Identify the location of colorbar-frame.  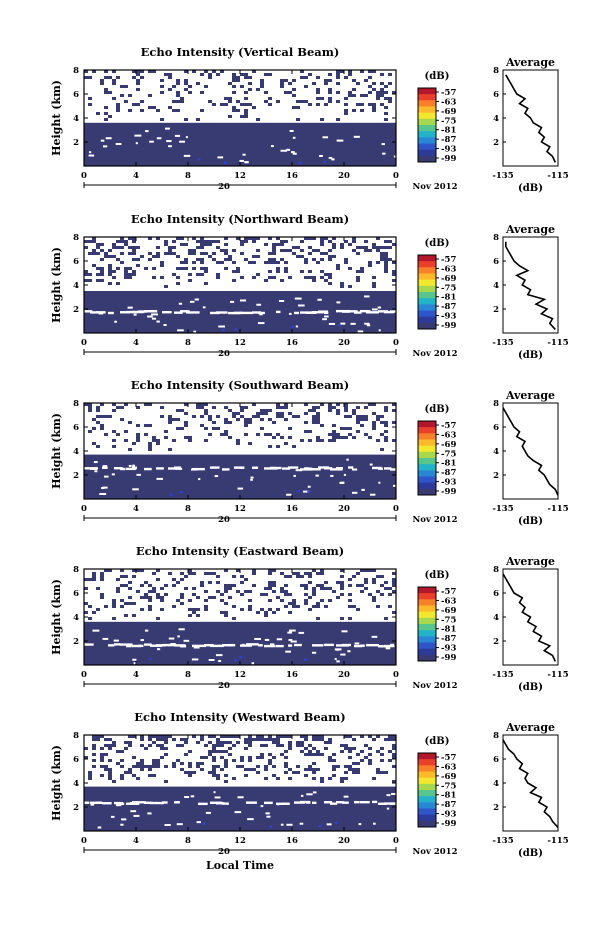
(427, 790).